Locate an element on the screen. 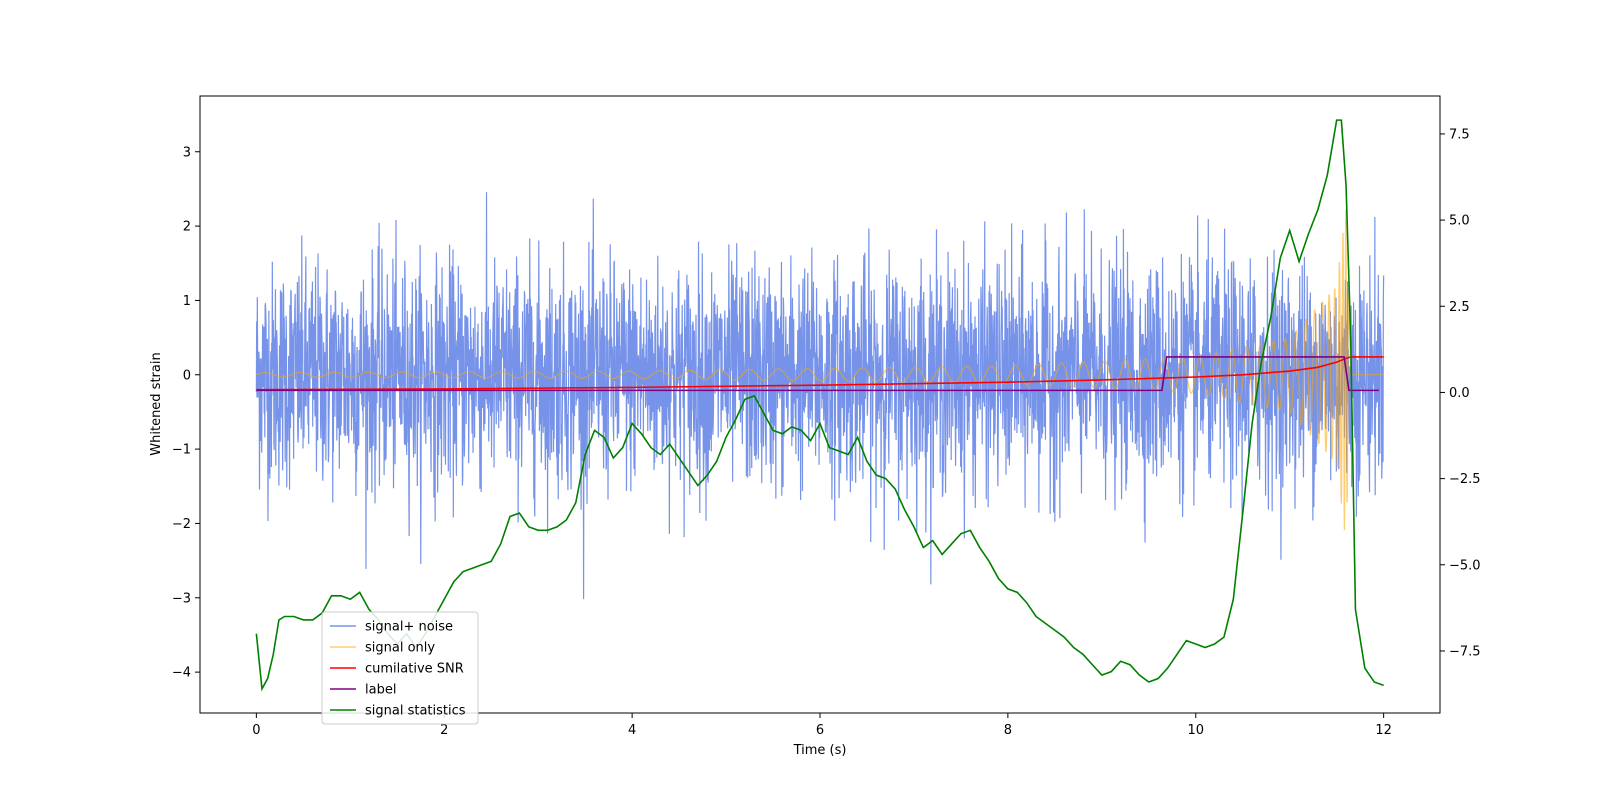  left-y-tick-label: 1 is located at coordinates (187, 301).